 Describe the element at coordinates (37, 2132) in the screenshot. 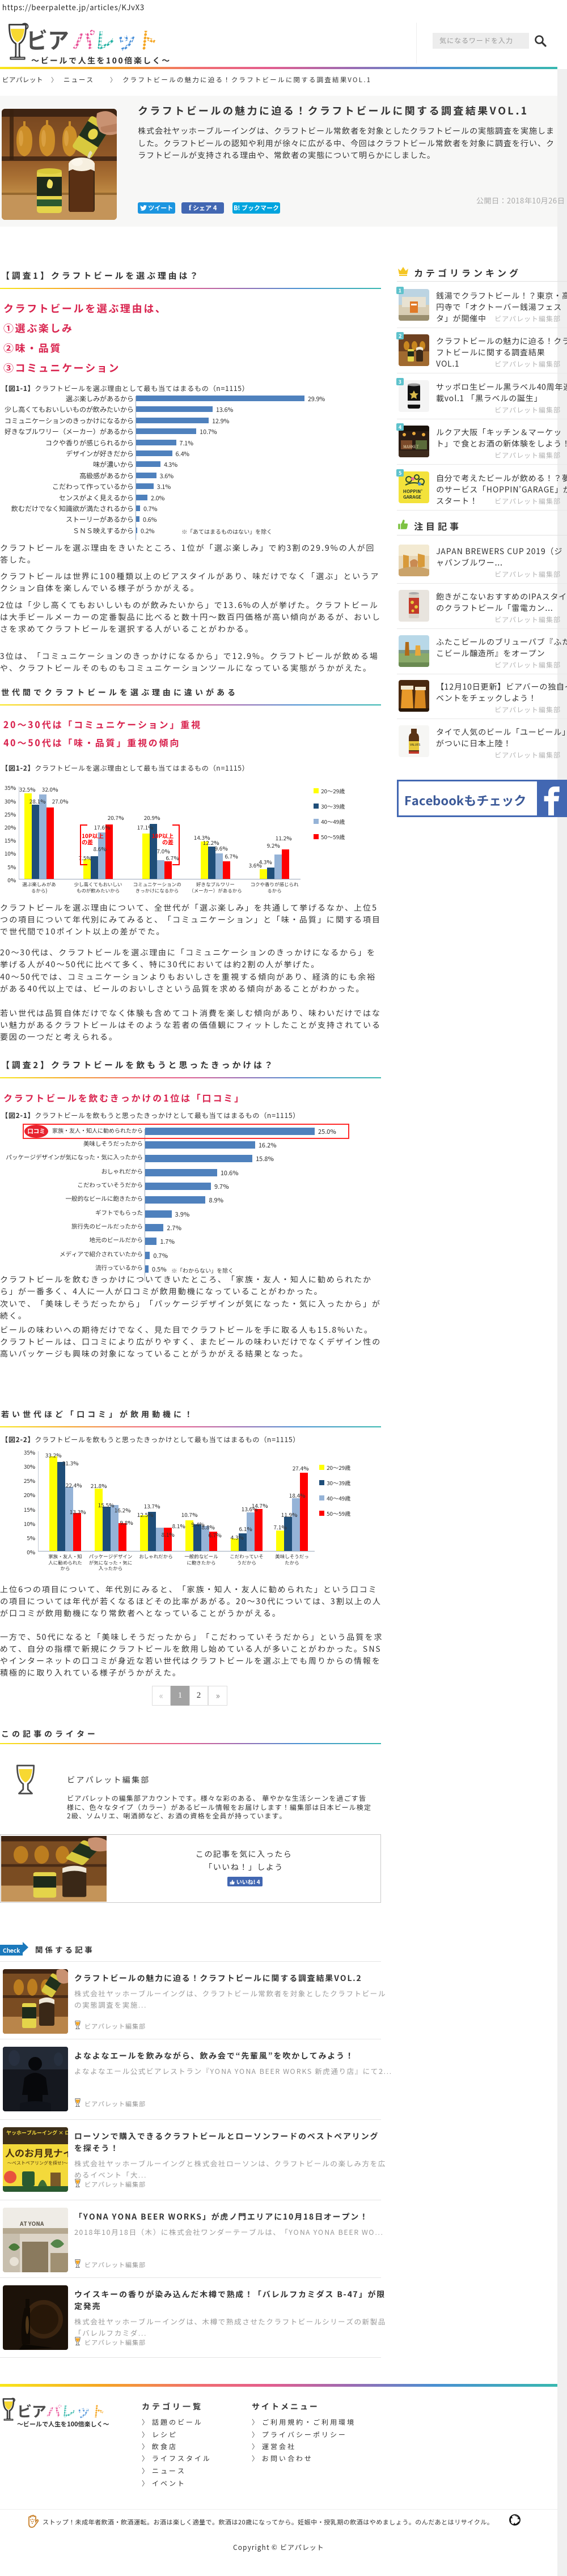

I see `svg-text: ヤッホーブルーイング × ローソン` at that location.